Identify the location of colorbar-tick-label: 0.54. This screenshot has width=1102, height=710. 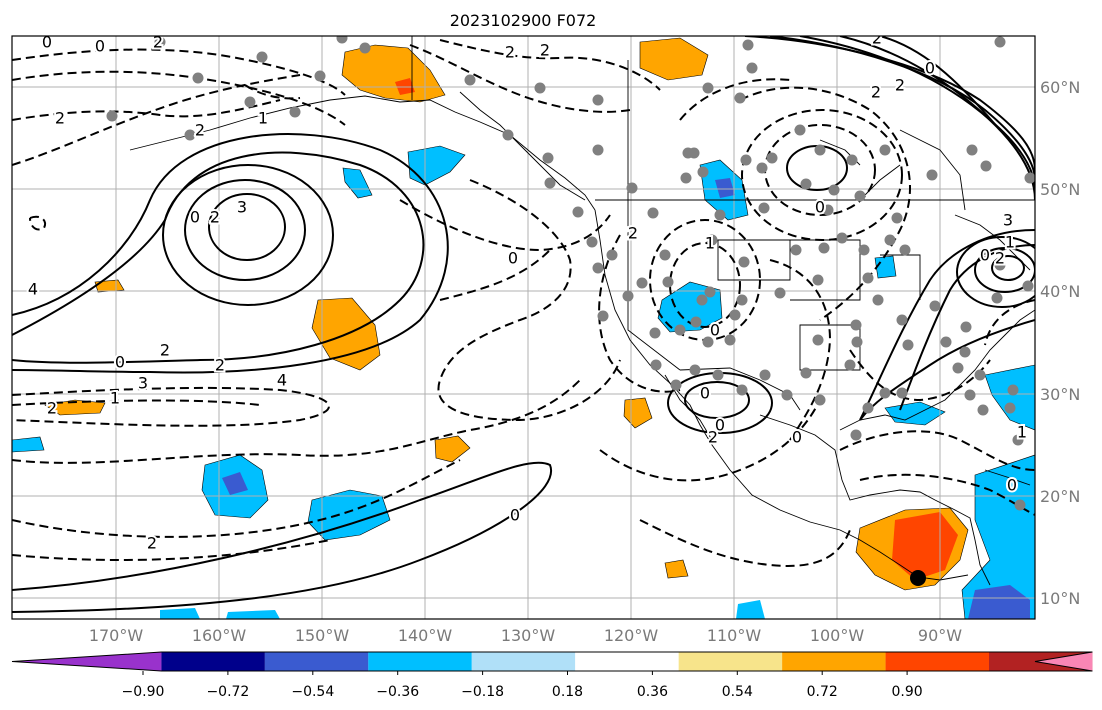
(737, 692).